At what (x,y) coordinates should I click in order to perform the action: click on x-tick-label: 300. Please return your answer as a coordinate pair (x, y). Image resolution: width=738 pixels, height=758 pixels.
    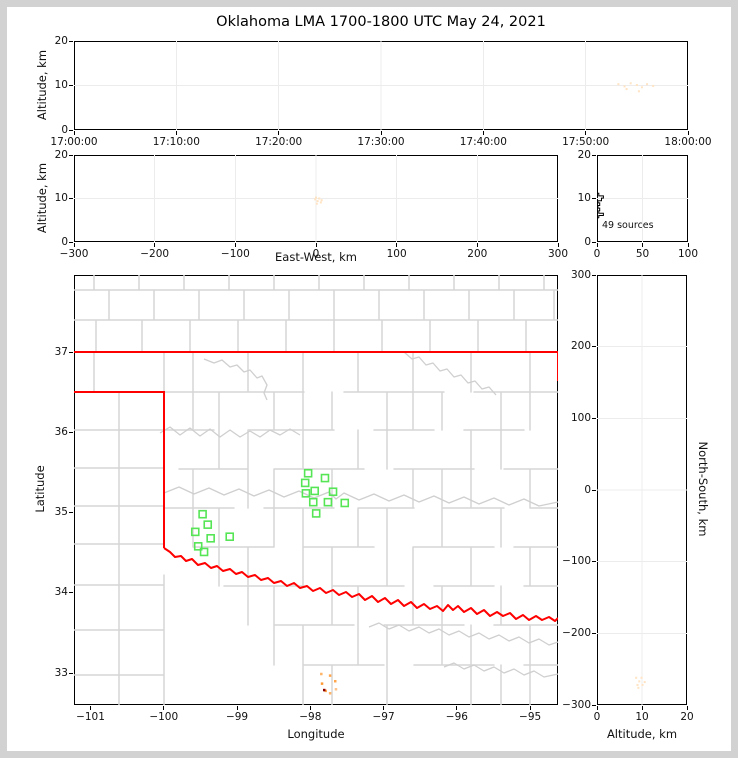
    Looking at the image, I should click on (558, 254).